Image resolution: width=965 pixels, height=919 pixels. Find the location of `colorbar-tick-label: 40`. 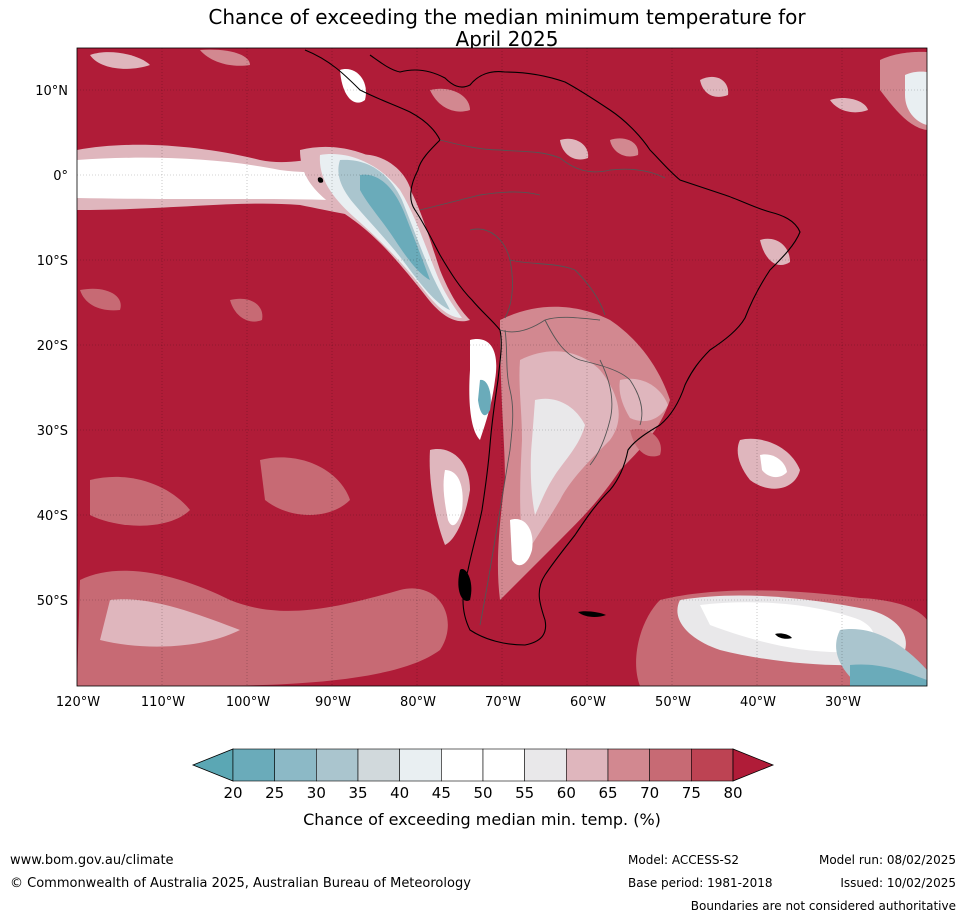

colorbar-tick-label: 40 is located at coordinates (399, 793).